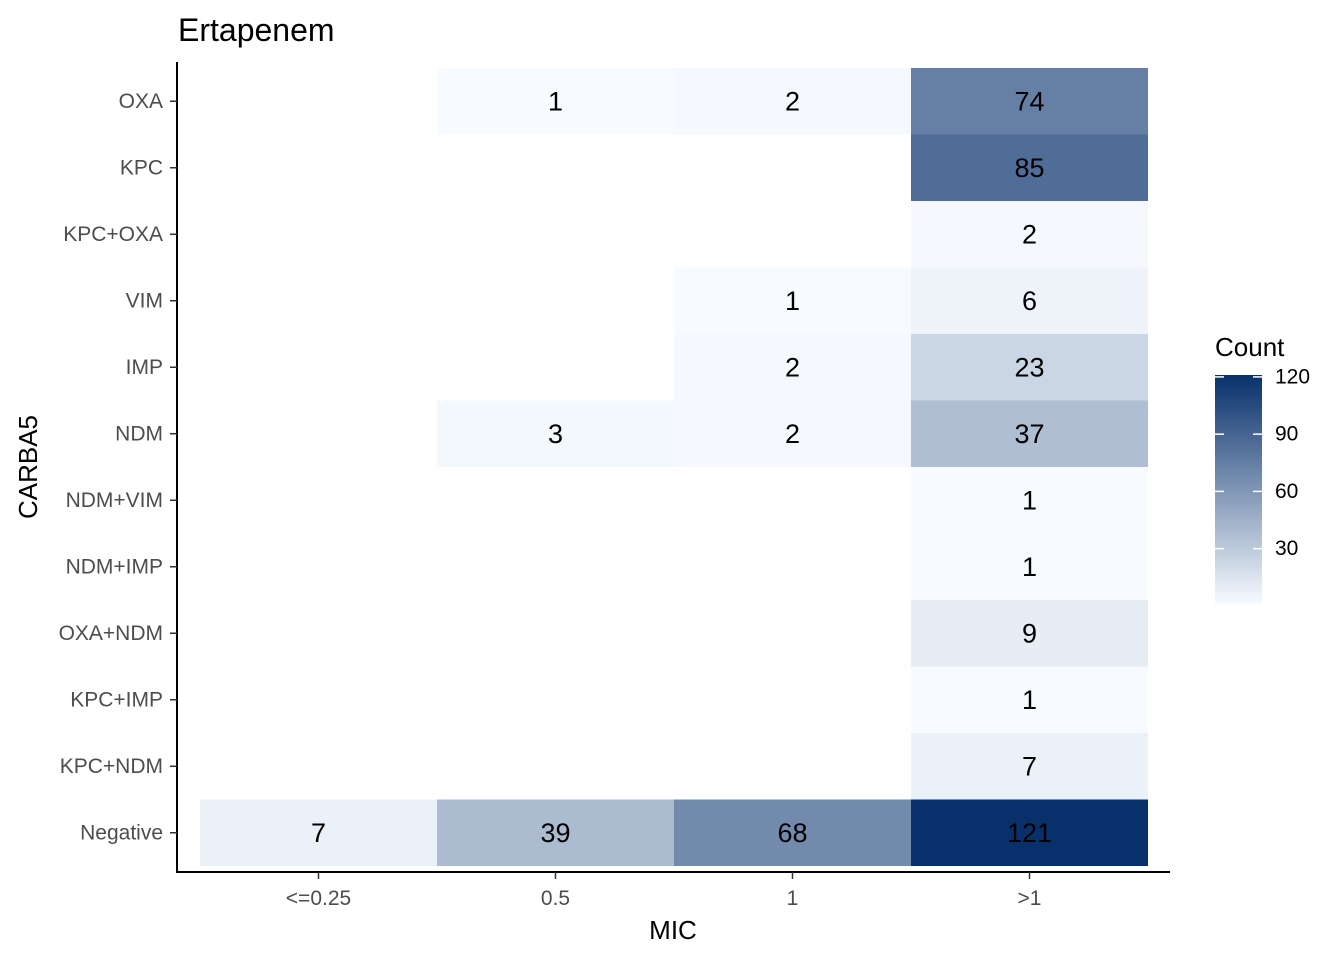 The image size is (1344, 960). What do you see at coordinates (144, 367) in the screenshot?
I see `y-tick-label: IMP` at bounding box center [144, 367].